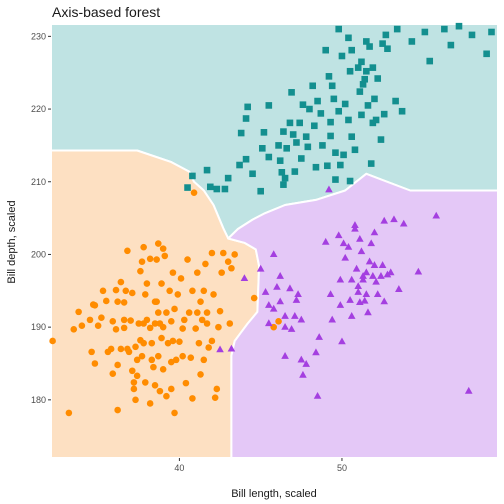 The image size is (504, 504). What do you see at coordinates (274, 494) in the screenshot?
I see `x-axis-label: Bill length, scaled` at bounding box center [274, 494].